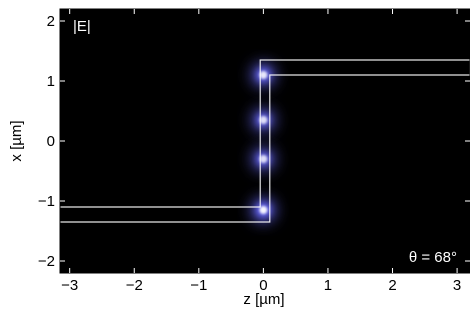 The width and height of the screenshot is (470, 328). I want to click on x-axis-title: z [µm], so click(263, 299).